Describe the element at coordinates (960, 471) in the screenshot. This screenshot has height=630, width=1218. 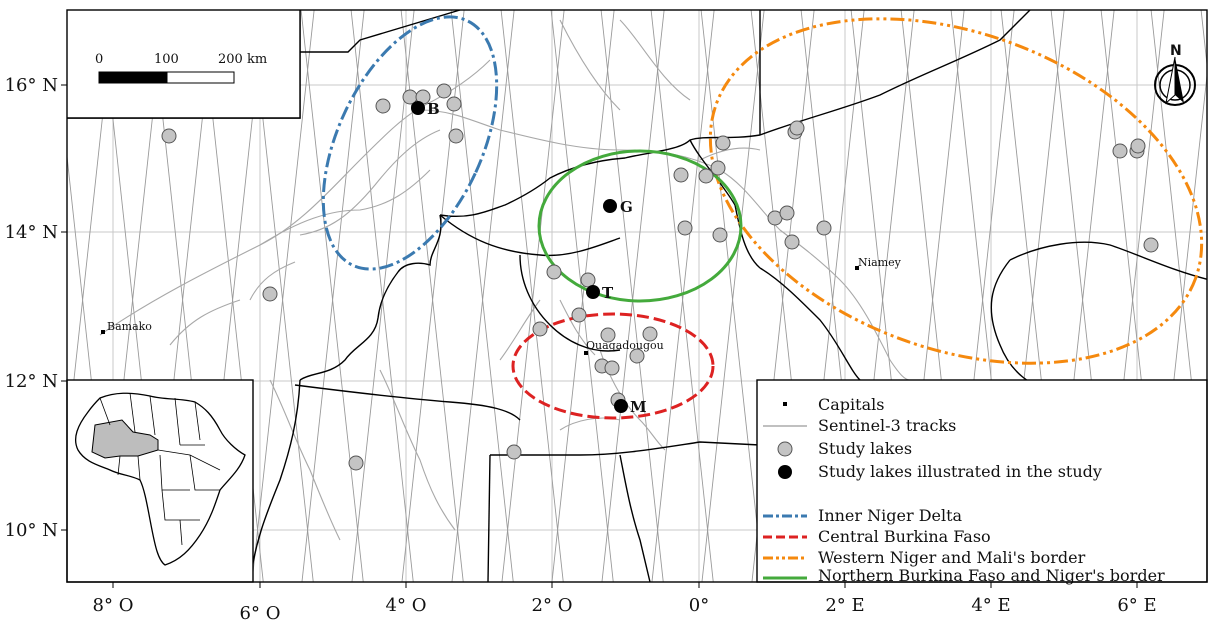
I see `legend-label-illustrated: Study lakes illustrated in the study` at that location.